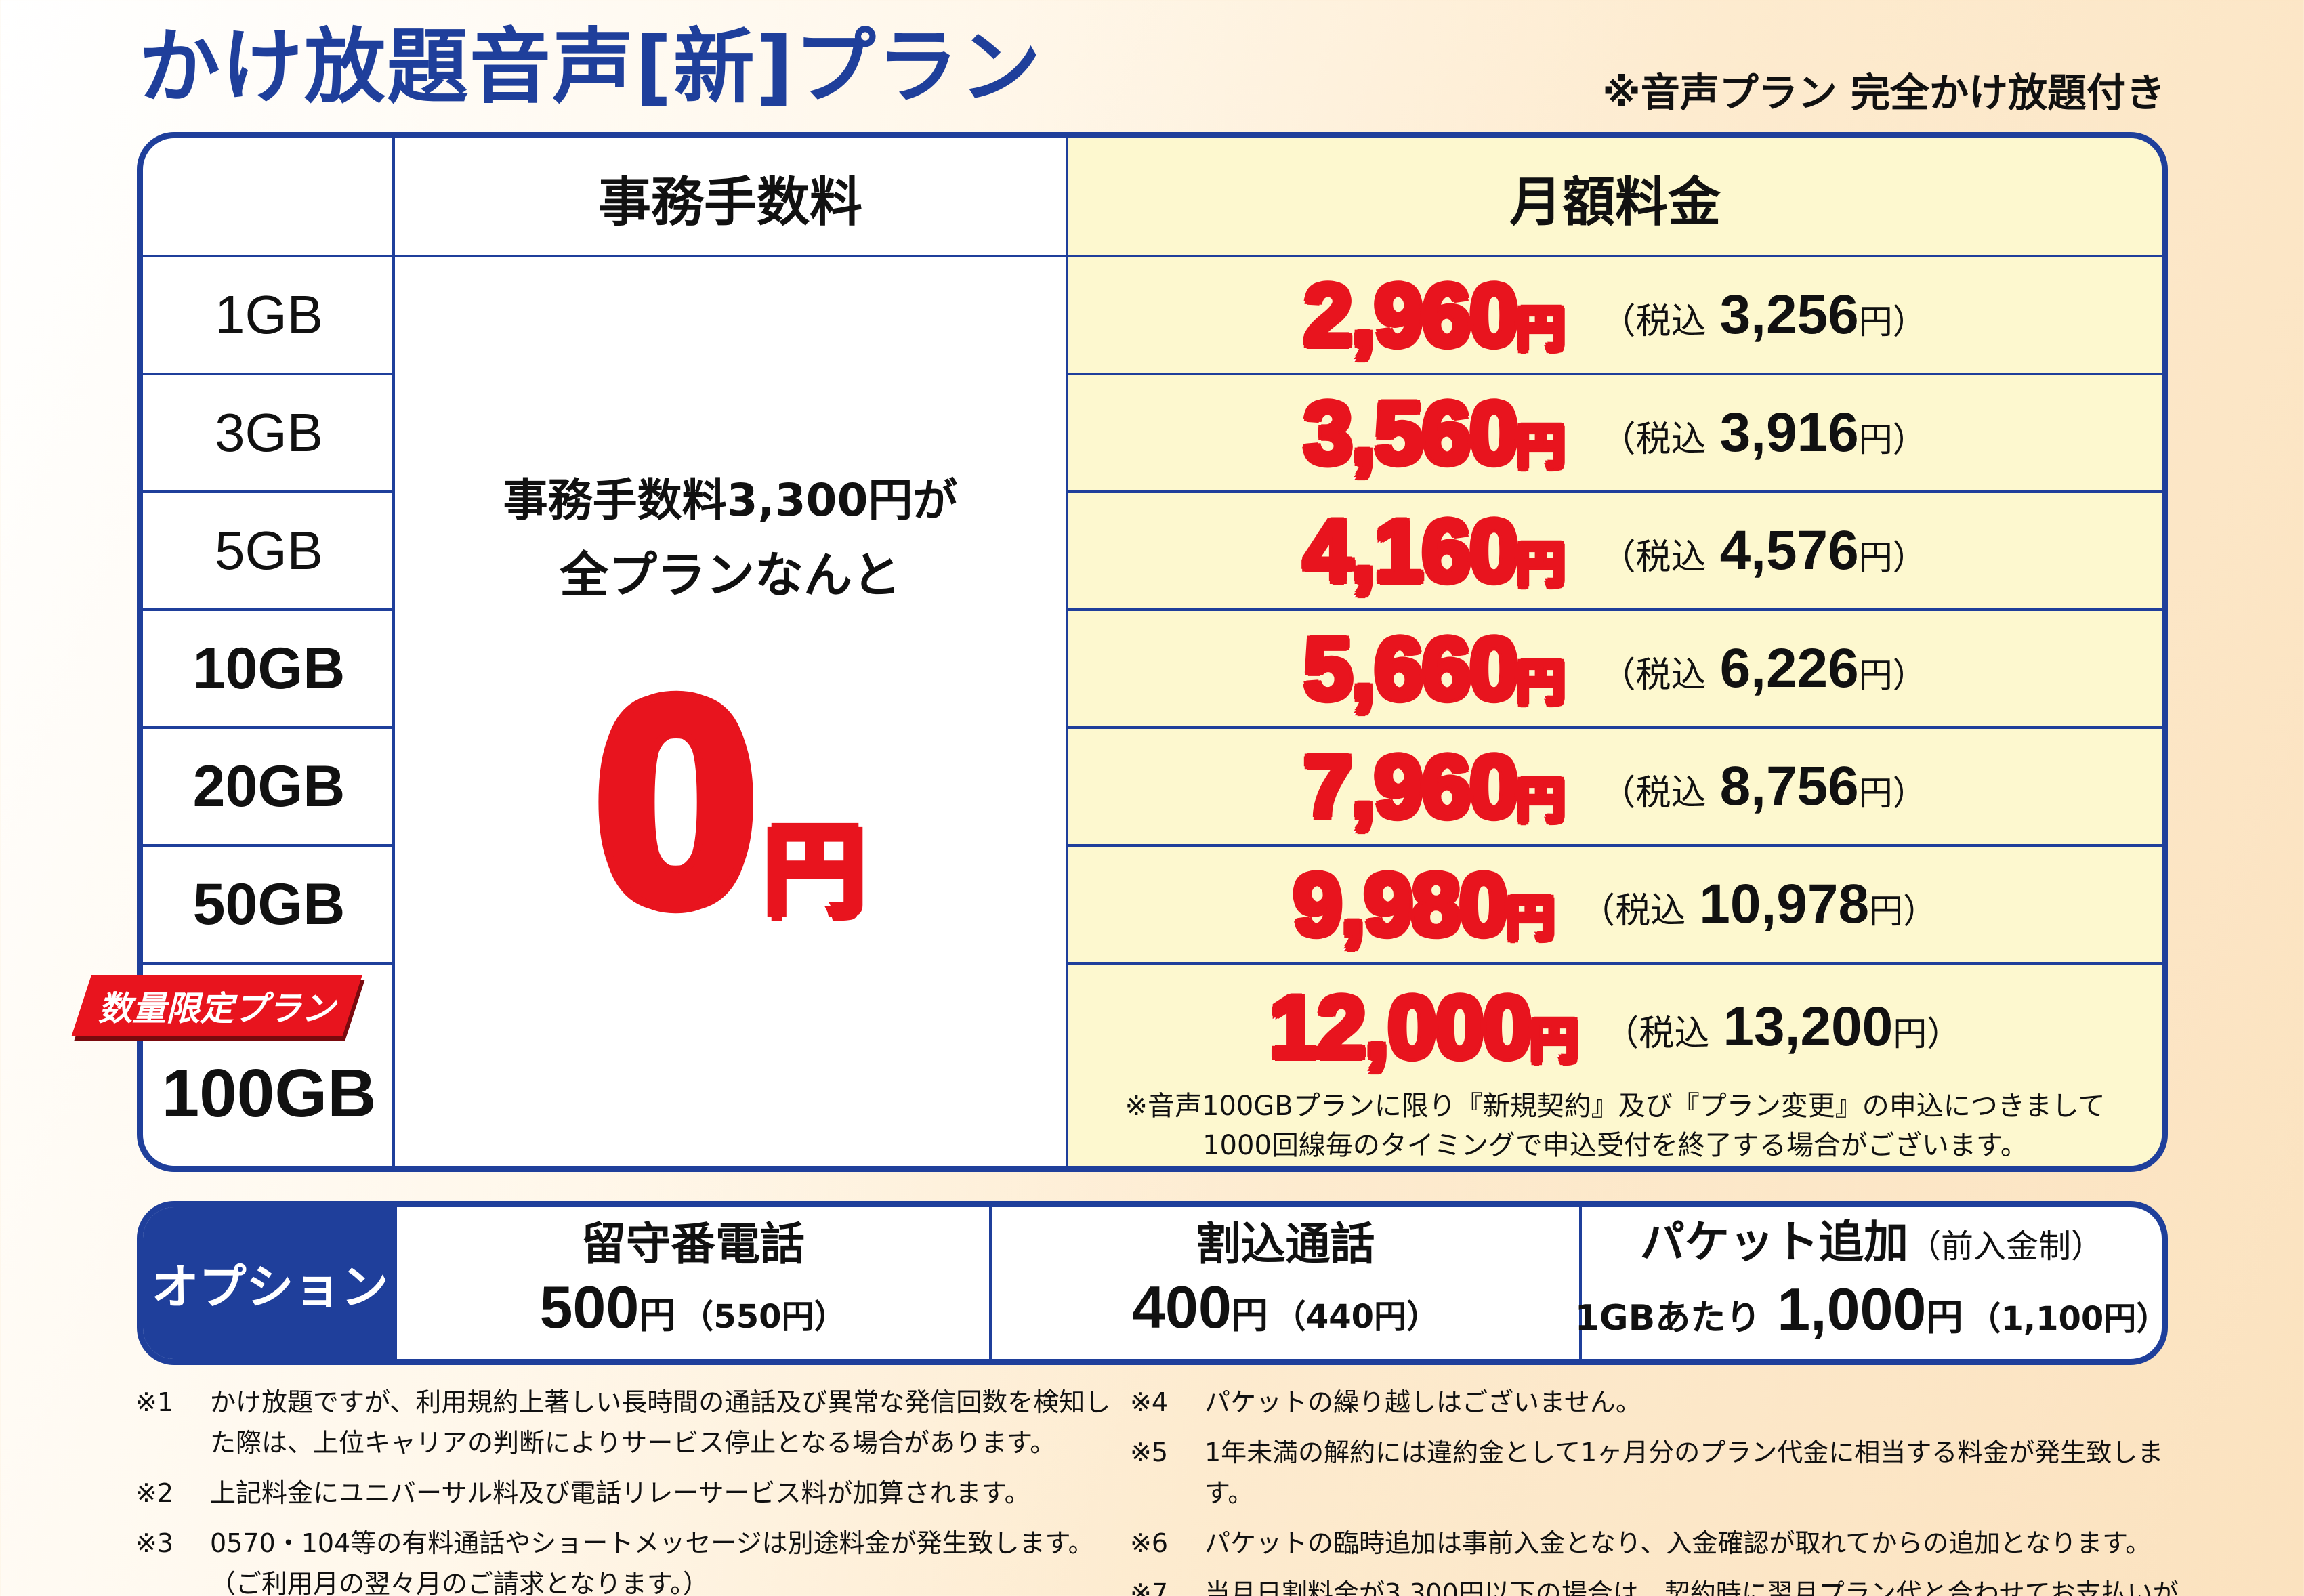 The height and width of the screenshot is (1596, 2304). Describe the element at coordinates (1764, 668) in the screenshot. I see `tax-included-price: （税込 6,226 円）` at that location.